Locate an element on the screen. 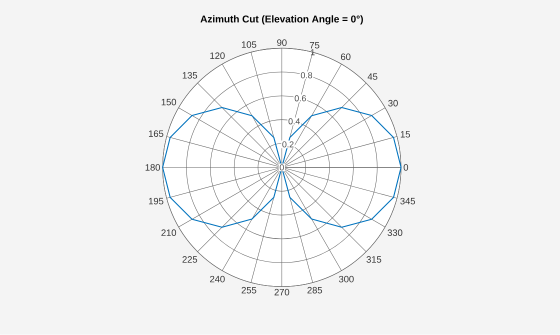  spoke-label: 285 is located at coordinates (314, 290).